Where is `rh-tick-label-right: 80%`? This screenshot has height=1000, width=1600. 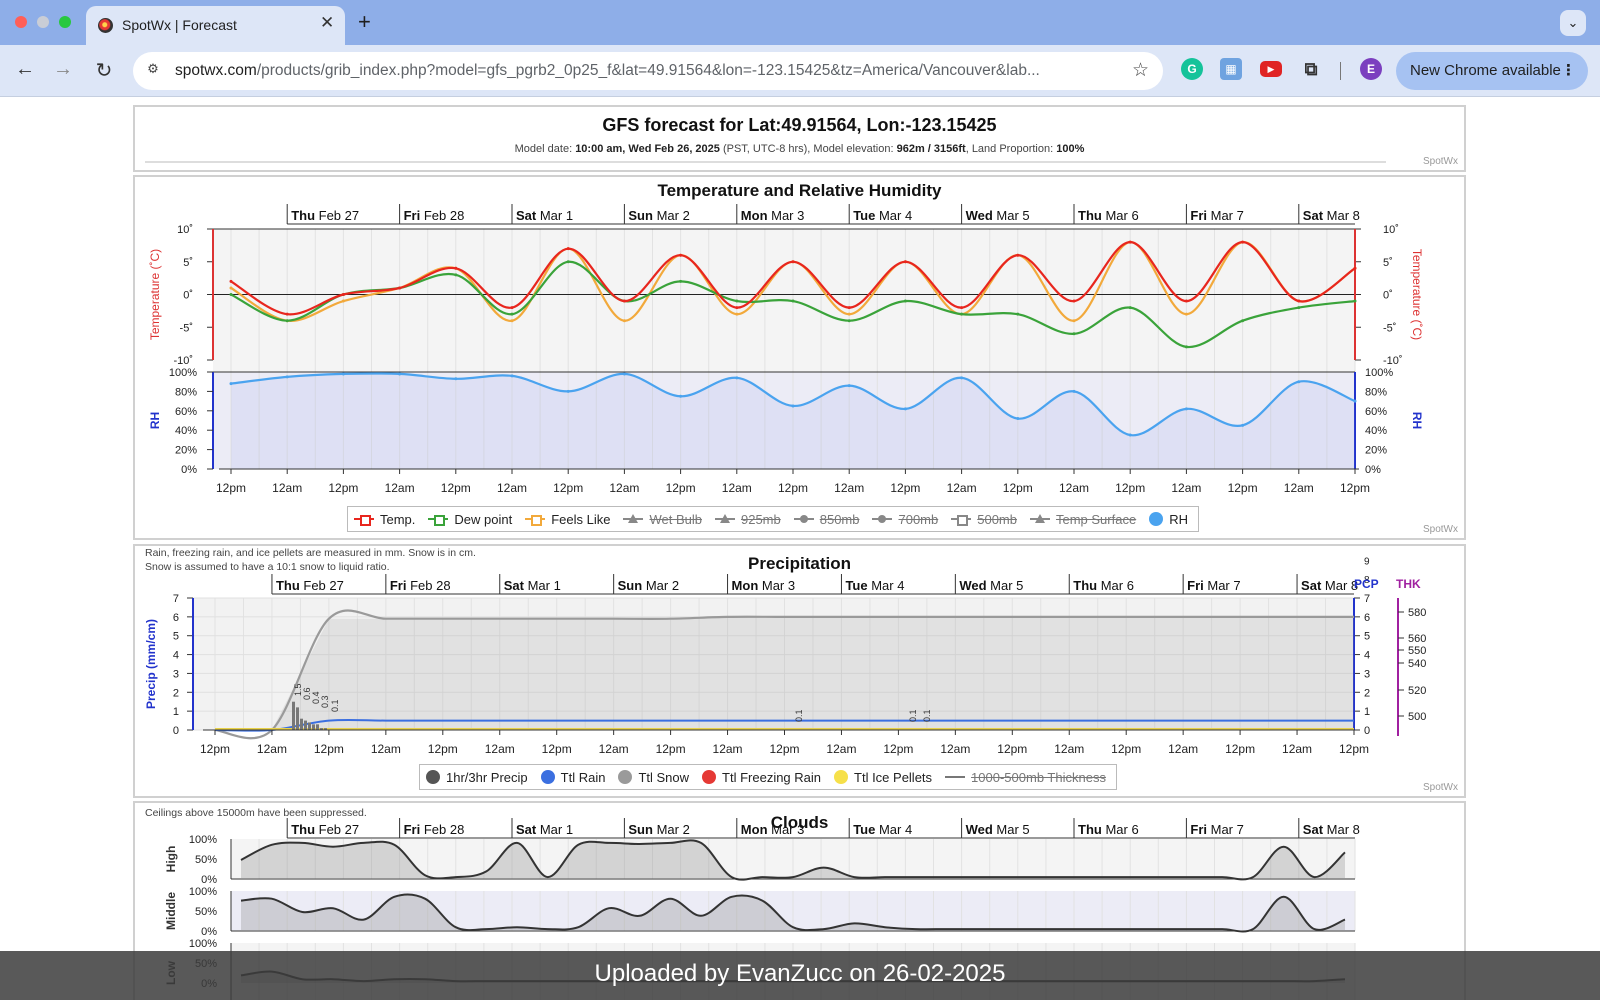
rh-tick-label-right: 80% is located at coordinates (1376, 392).